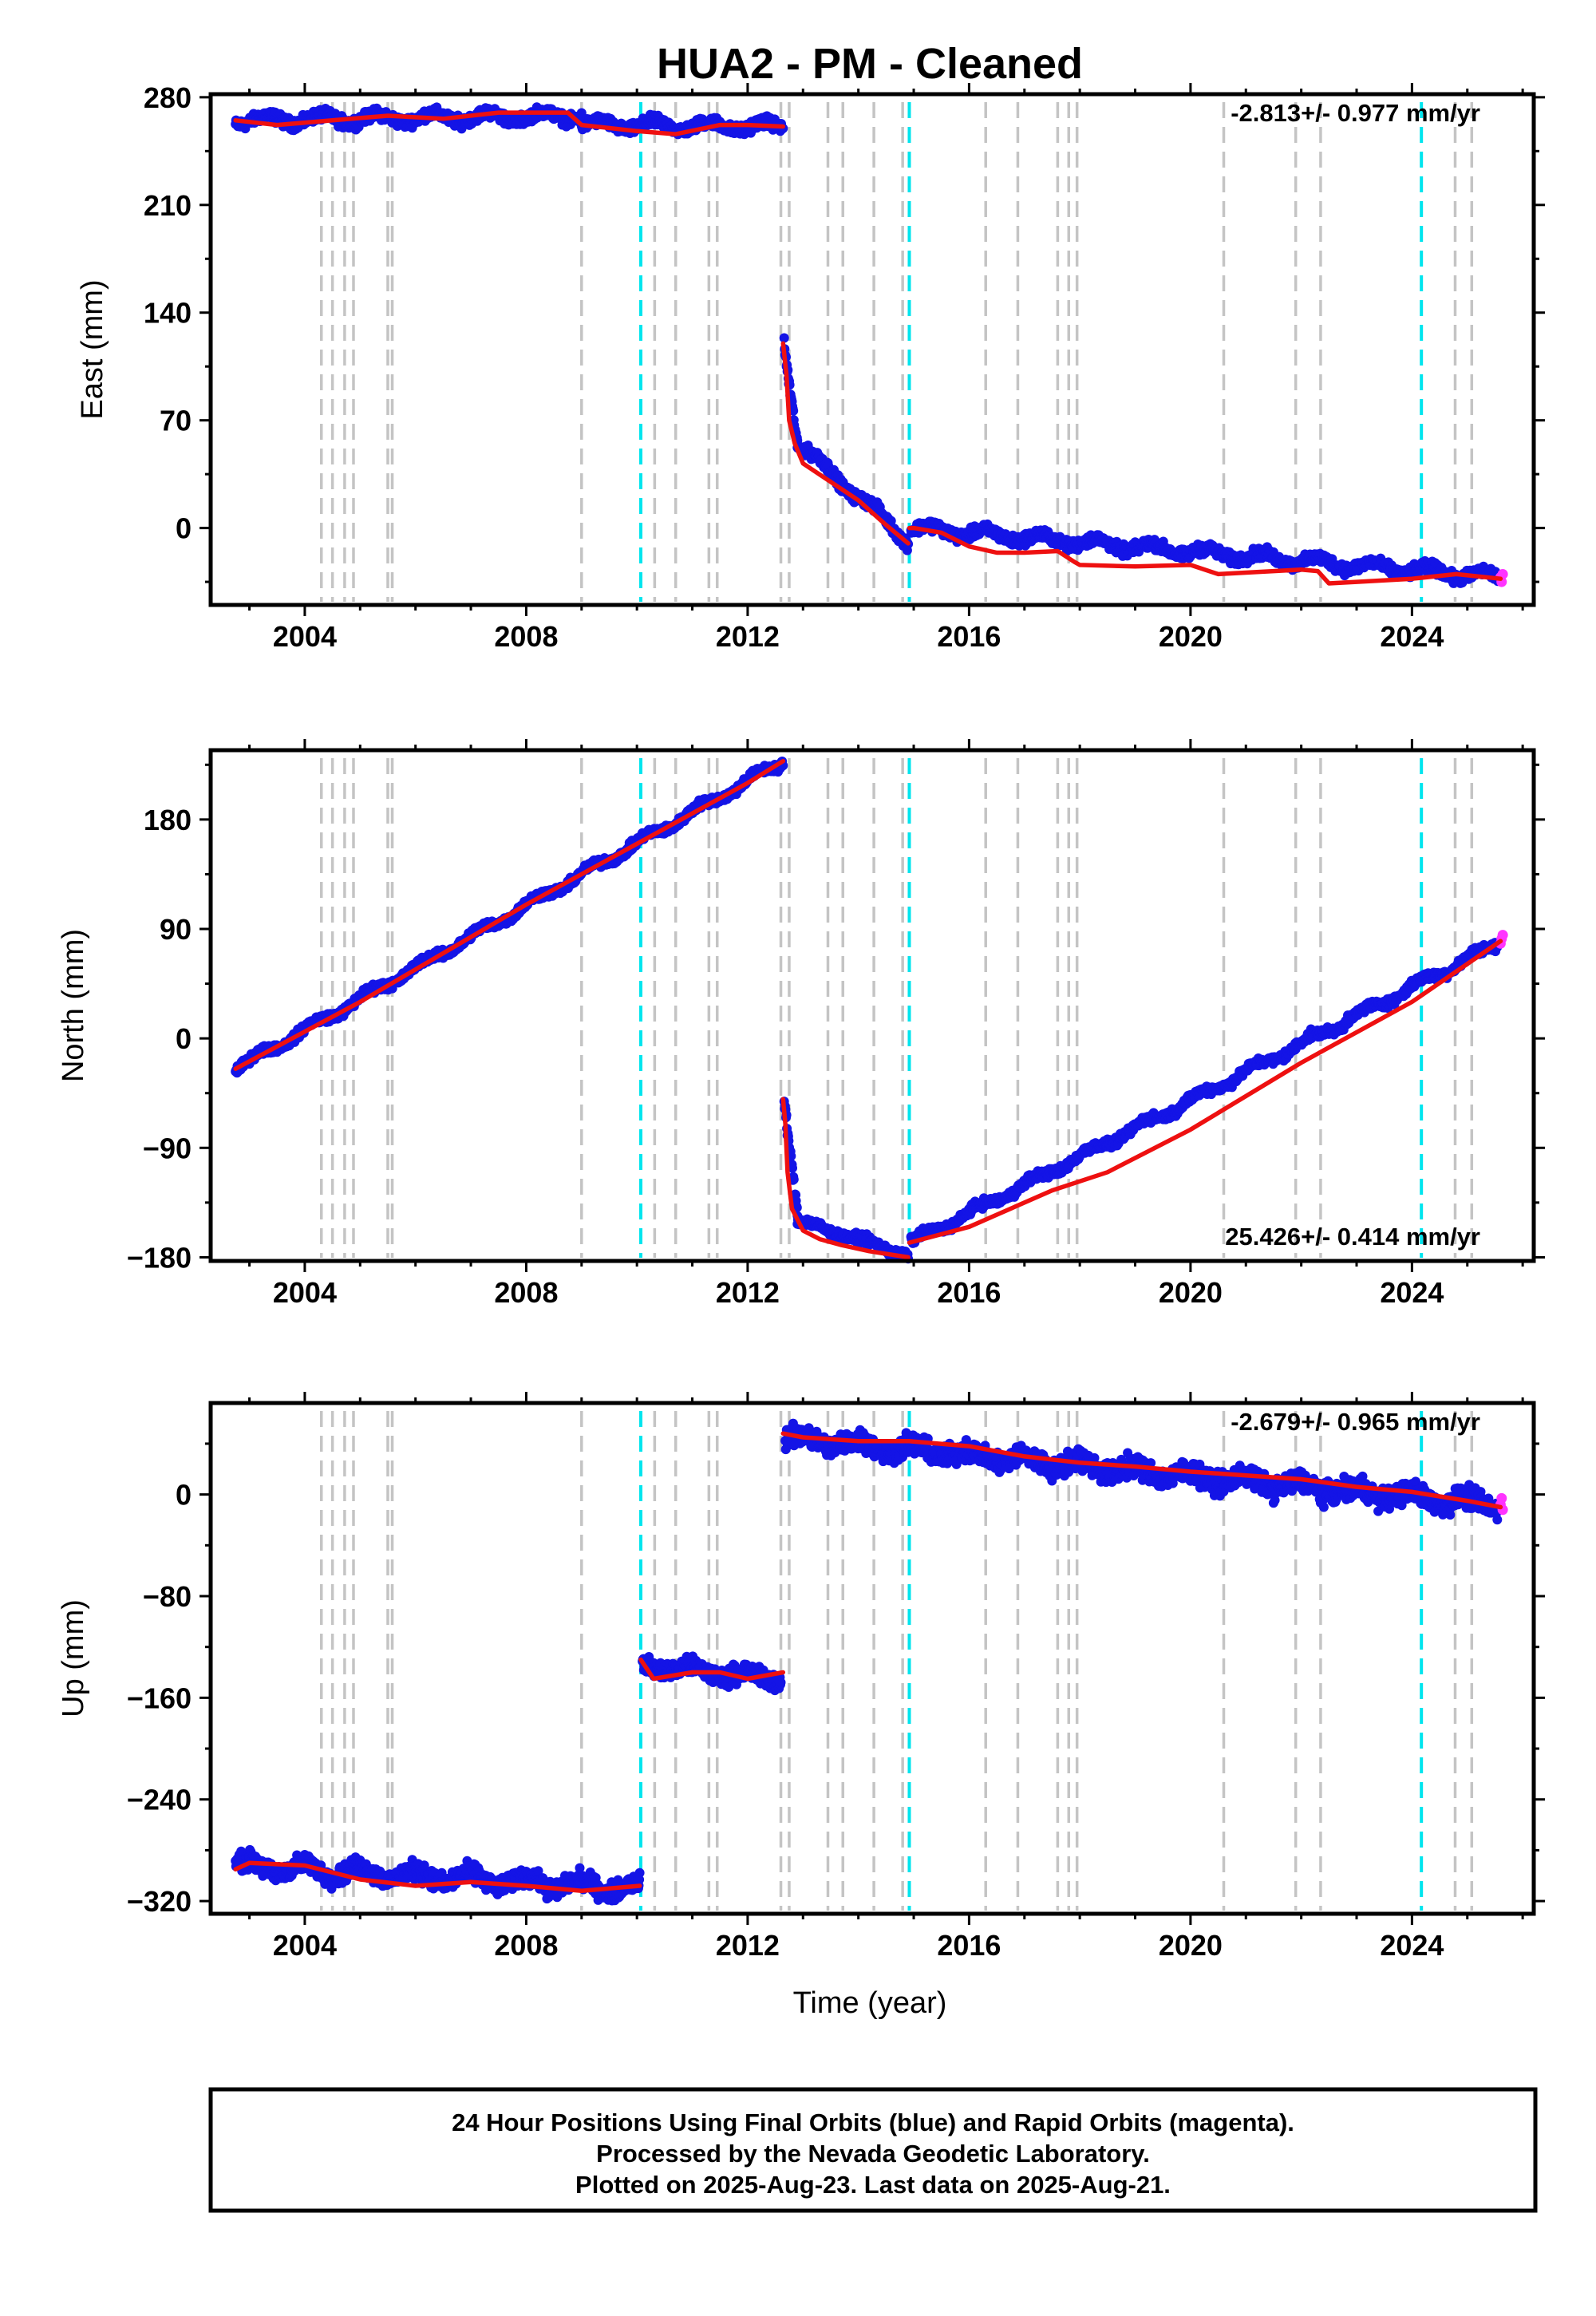 This screenshot has width=1596, height=2316. I want to click on x-tick-label: 2016, so click(969, 636).